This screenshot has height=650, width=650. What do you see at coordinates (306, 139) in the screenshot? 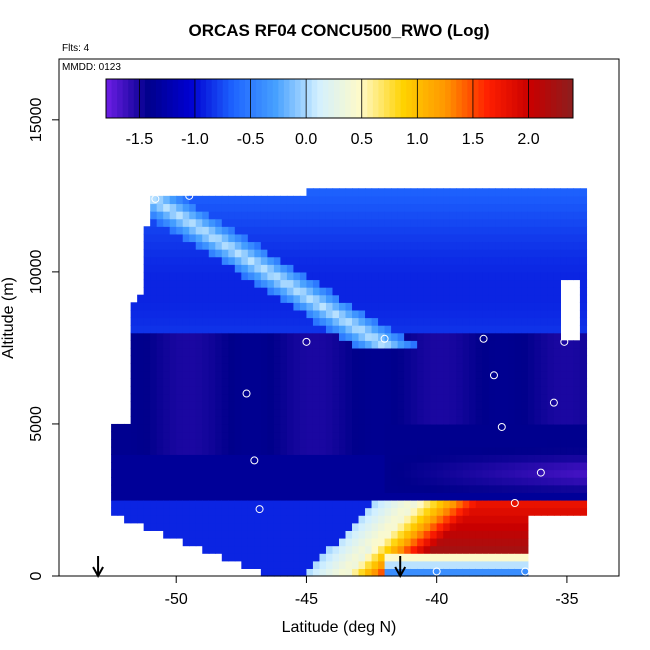
I see `colorbar-tick-label: 0.0` at bounding box center [306, 139].